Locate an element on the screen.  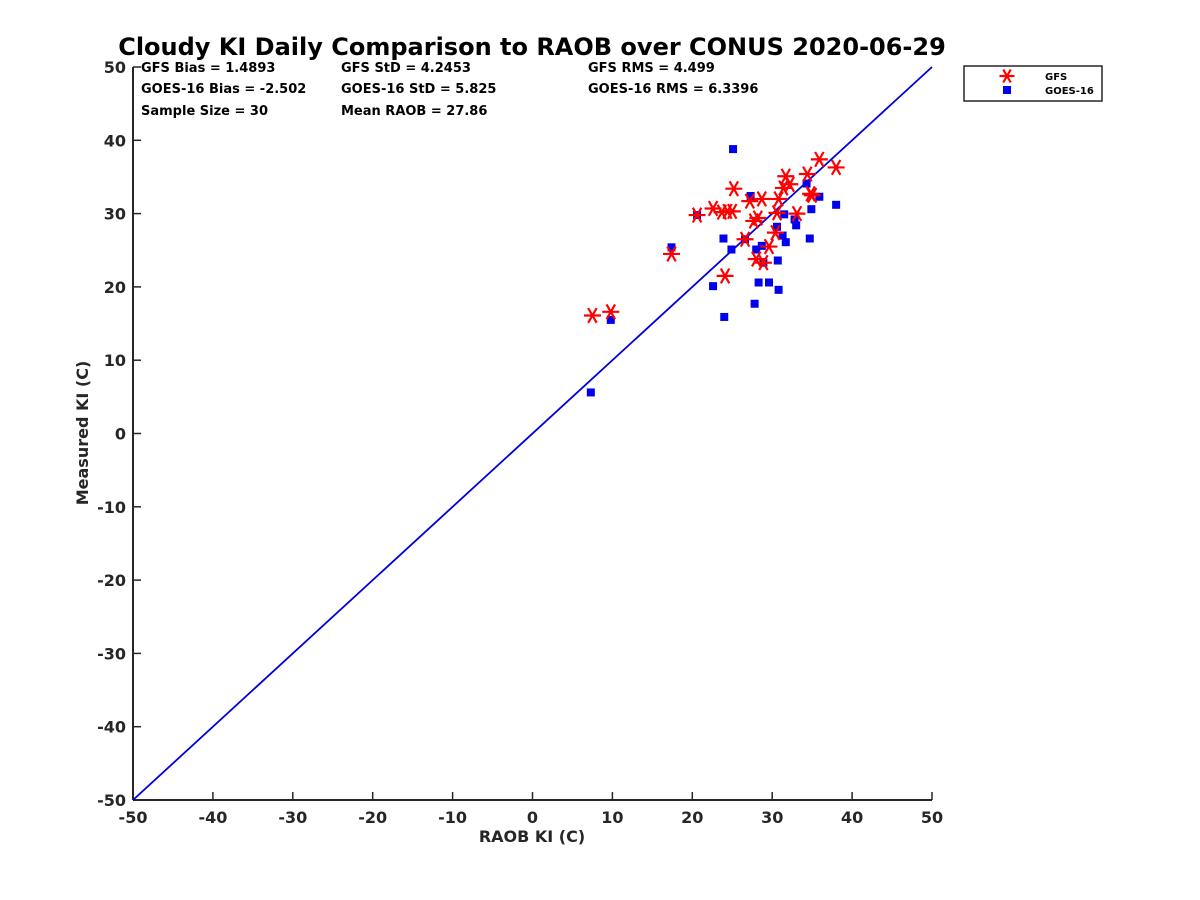
y-tick-label: -20 is located at coordinates (111, 580).